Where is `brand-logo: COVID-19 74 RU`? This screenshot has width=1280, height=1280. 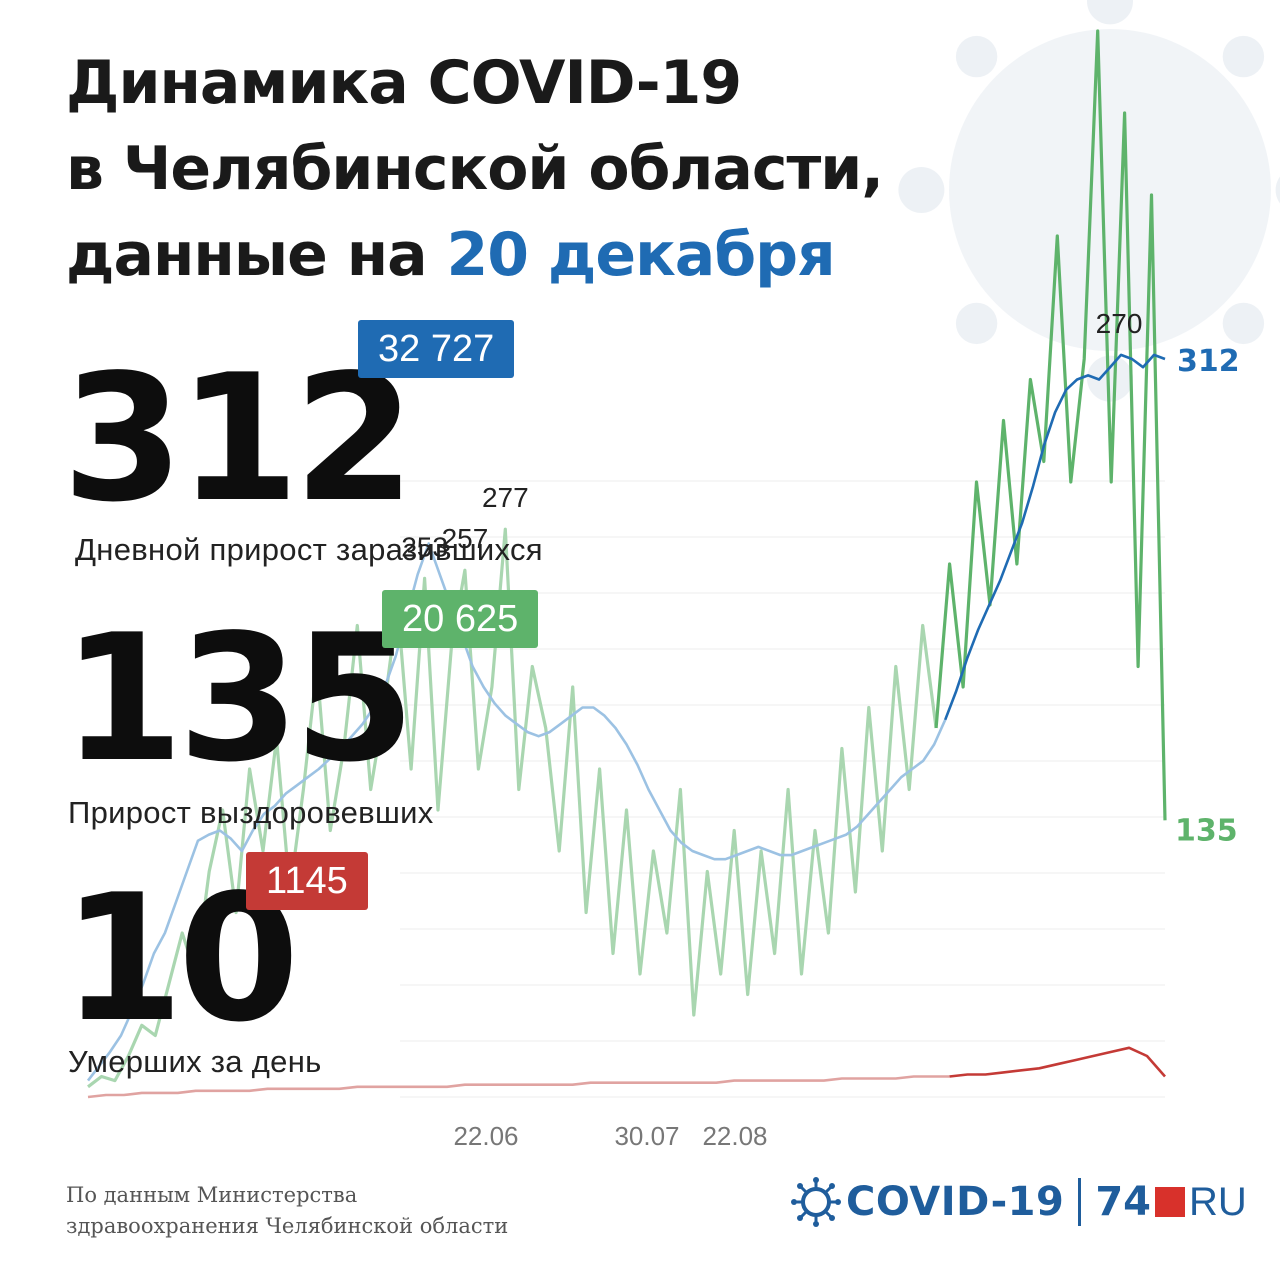
brand-logo: COVID-19 74 RU is located at coordinates (1018, 1202).